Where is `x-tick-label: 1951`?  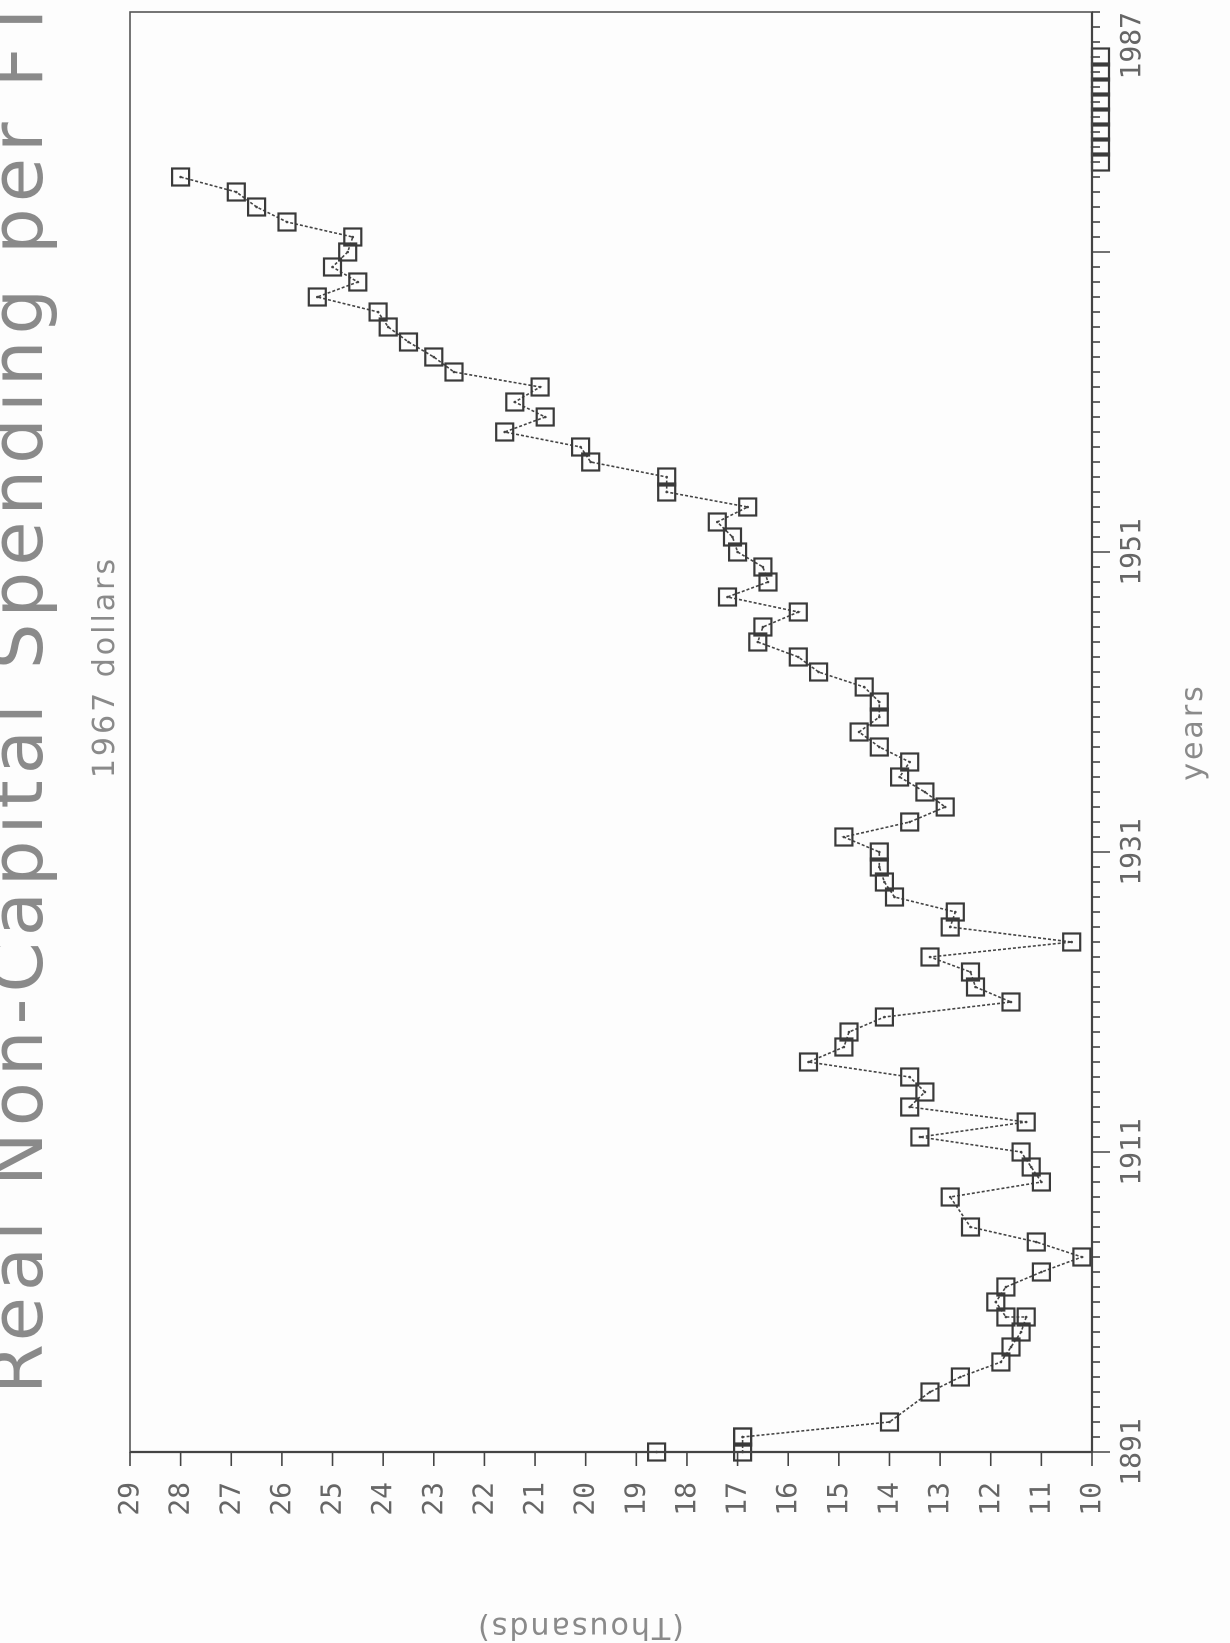
x-tick-label: 1951 is located at coordinates (1130, 551).